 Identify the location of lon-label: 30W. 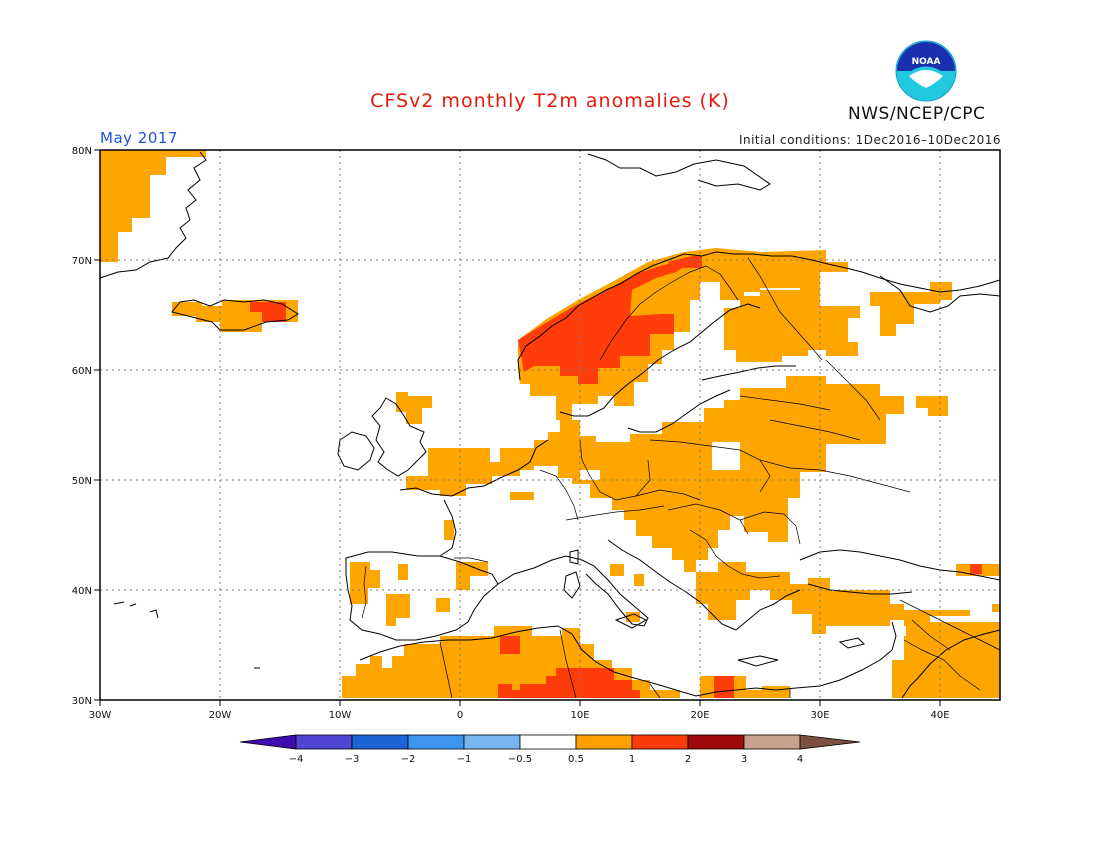
(100, 715).